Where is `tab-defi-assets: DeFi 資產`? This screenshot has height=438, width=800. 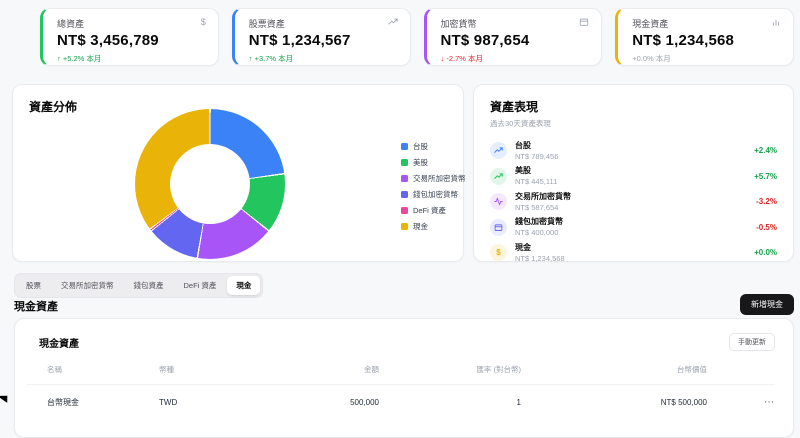 tab-defi-assets: DeFi 資產 is located at coordinates (200, 285).